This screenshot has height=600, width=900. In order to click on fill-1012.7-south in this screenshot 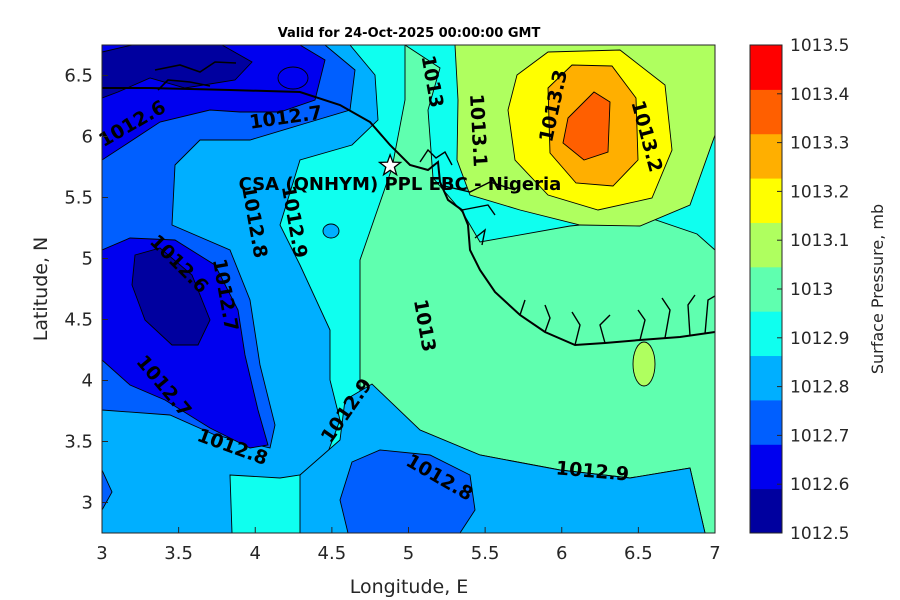, I will do `click(407, 491)`.